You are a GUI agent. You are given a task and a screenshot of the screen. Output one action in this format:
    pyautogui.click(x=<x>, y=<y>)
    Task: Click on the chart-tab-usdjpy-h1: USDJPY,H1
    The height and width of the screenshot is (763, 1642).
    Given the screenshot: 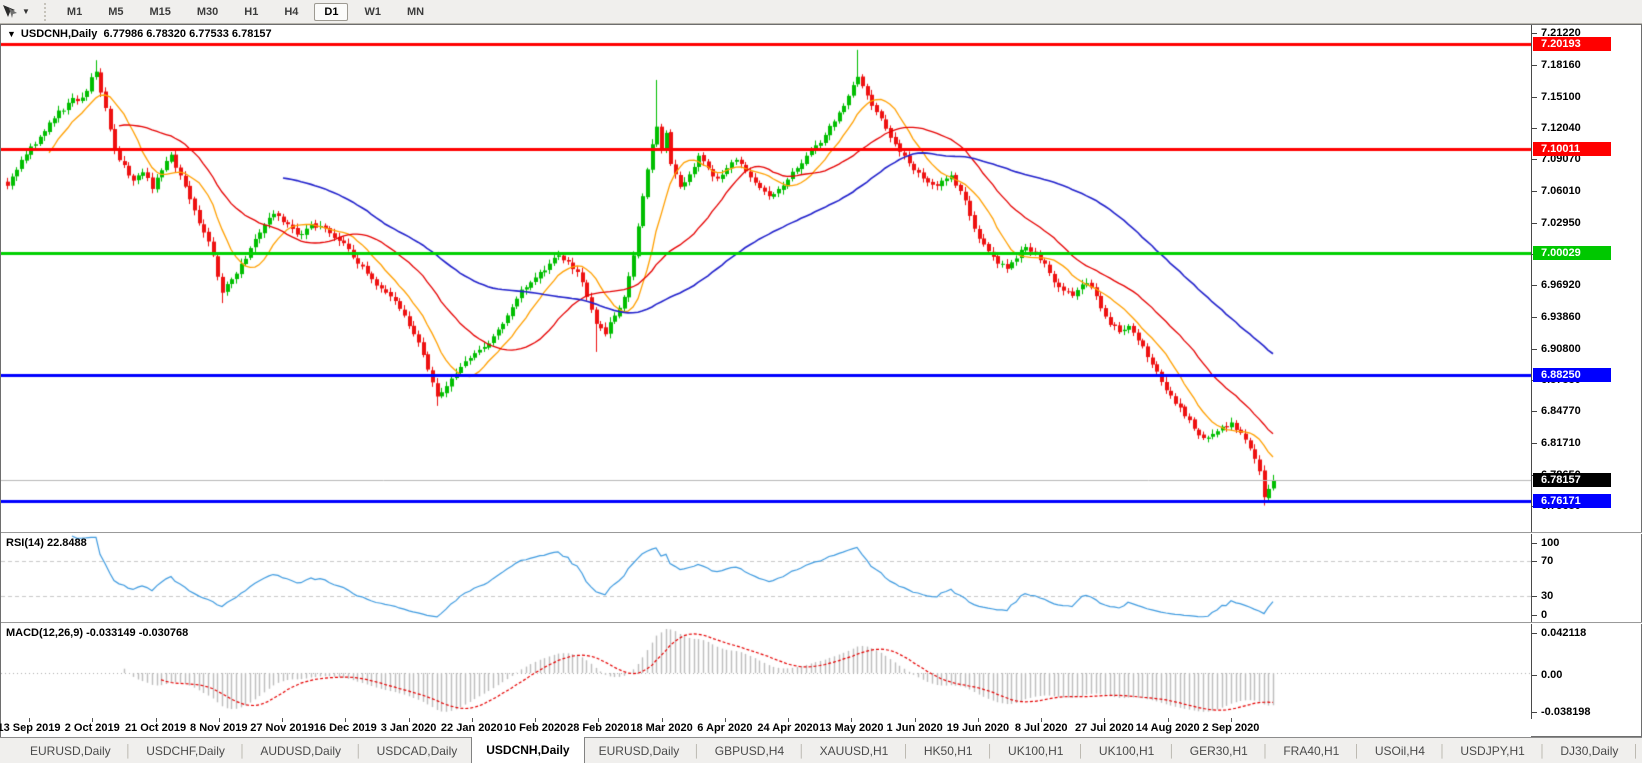 What is the action you would take?
    pyautogui.click(x=1492, y=750)
    